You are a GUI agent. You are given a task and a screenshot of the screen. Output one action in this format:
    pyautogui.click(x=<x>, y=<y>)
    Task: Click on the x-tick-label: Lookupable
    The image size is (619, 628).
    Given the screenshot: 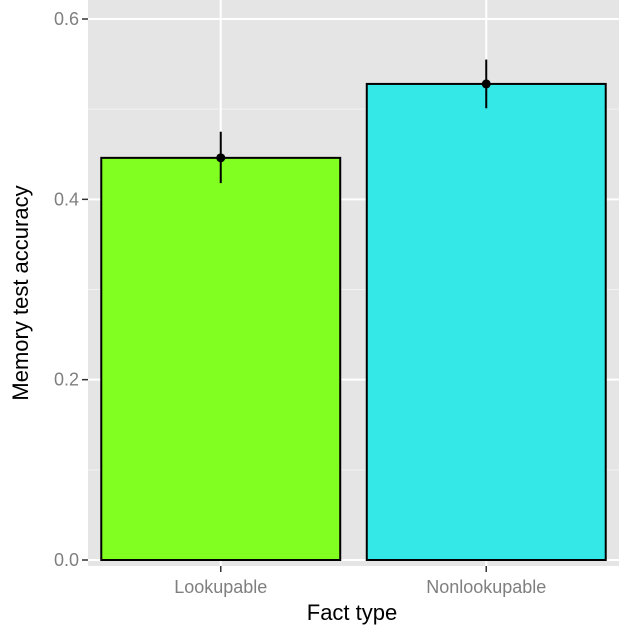 What is the action you would take?
    pyautogui.click(x=220, y=587)
    